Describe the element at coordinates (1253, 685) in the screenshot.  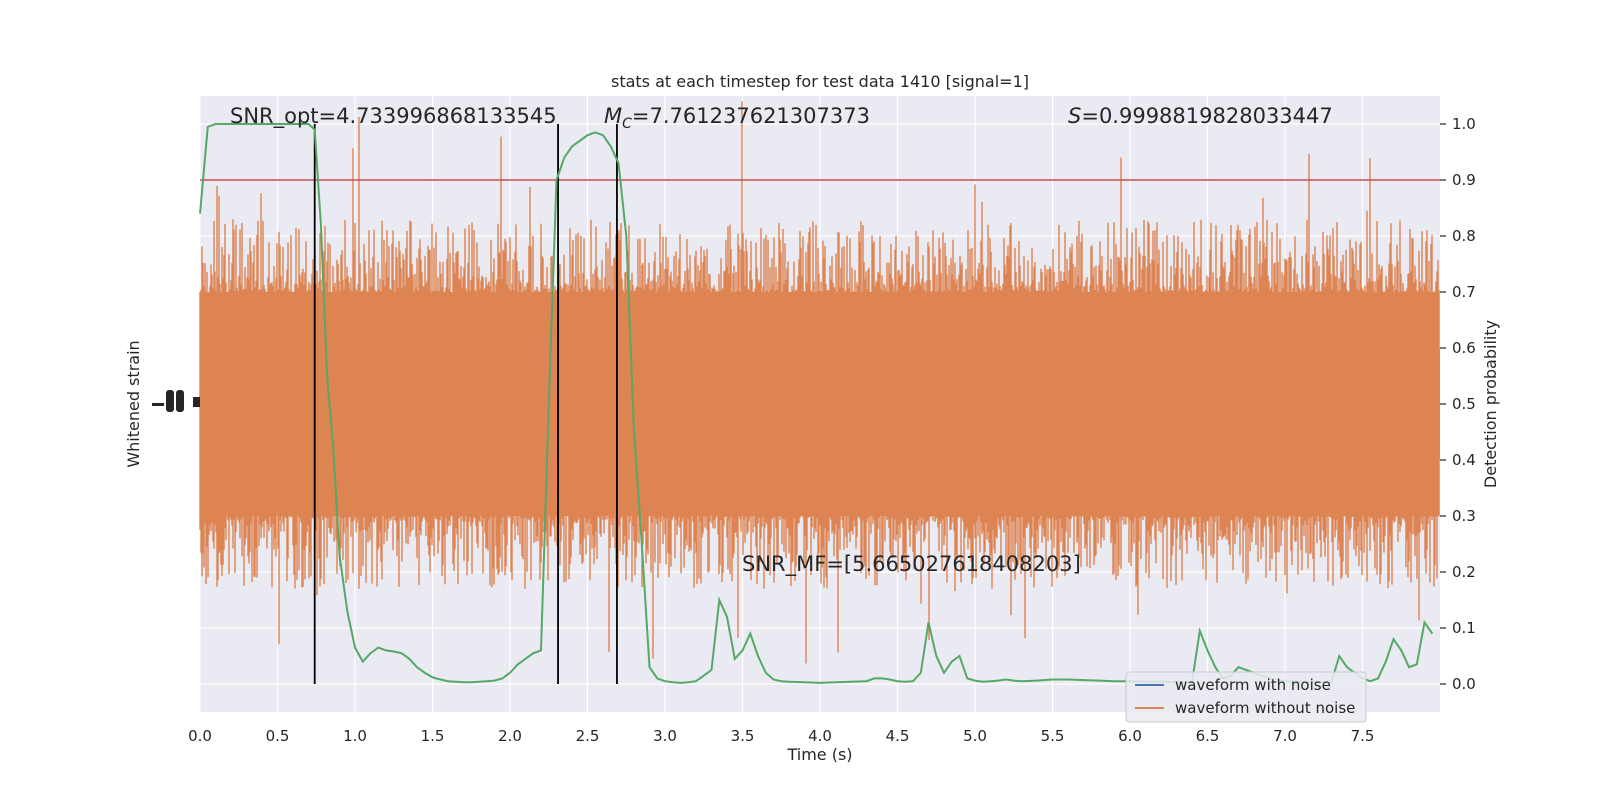
I see `legend-label-with-noise: waveform with noise` at that location.